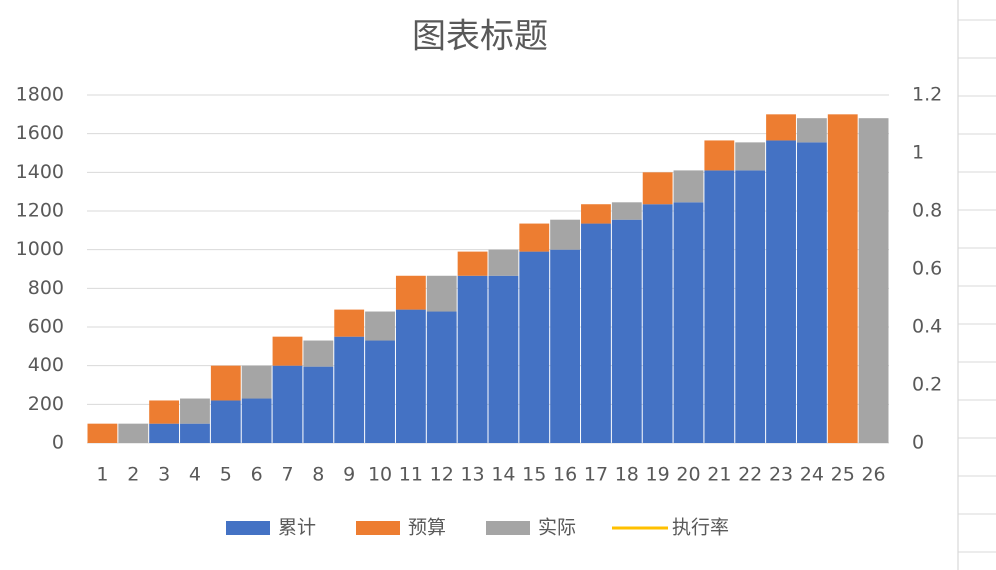  I want to click on y-tick-label: 1200, so click(40, 211).